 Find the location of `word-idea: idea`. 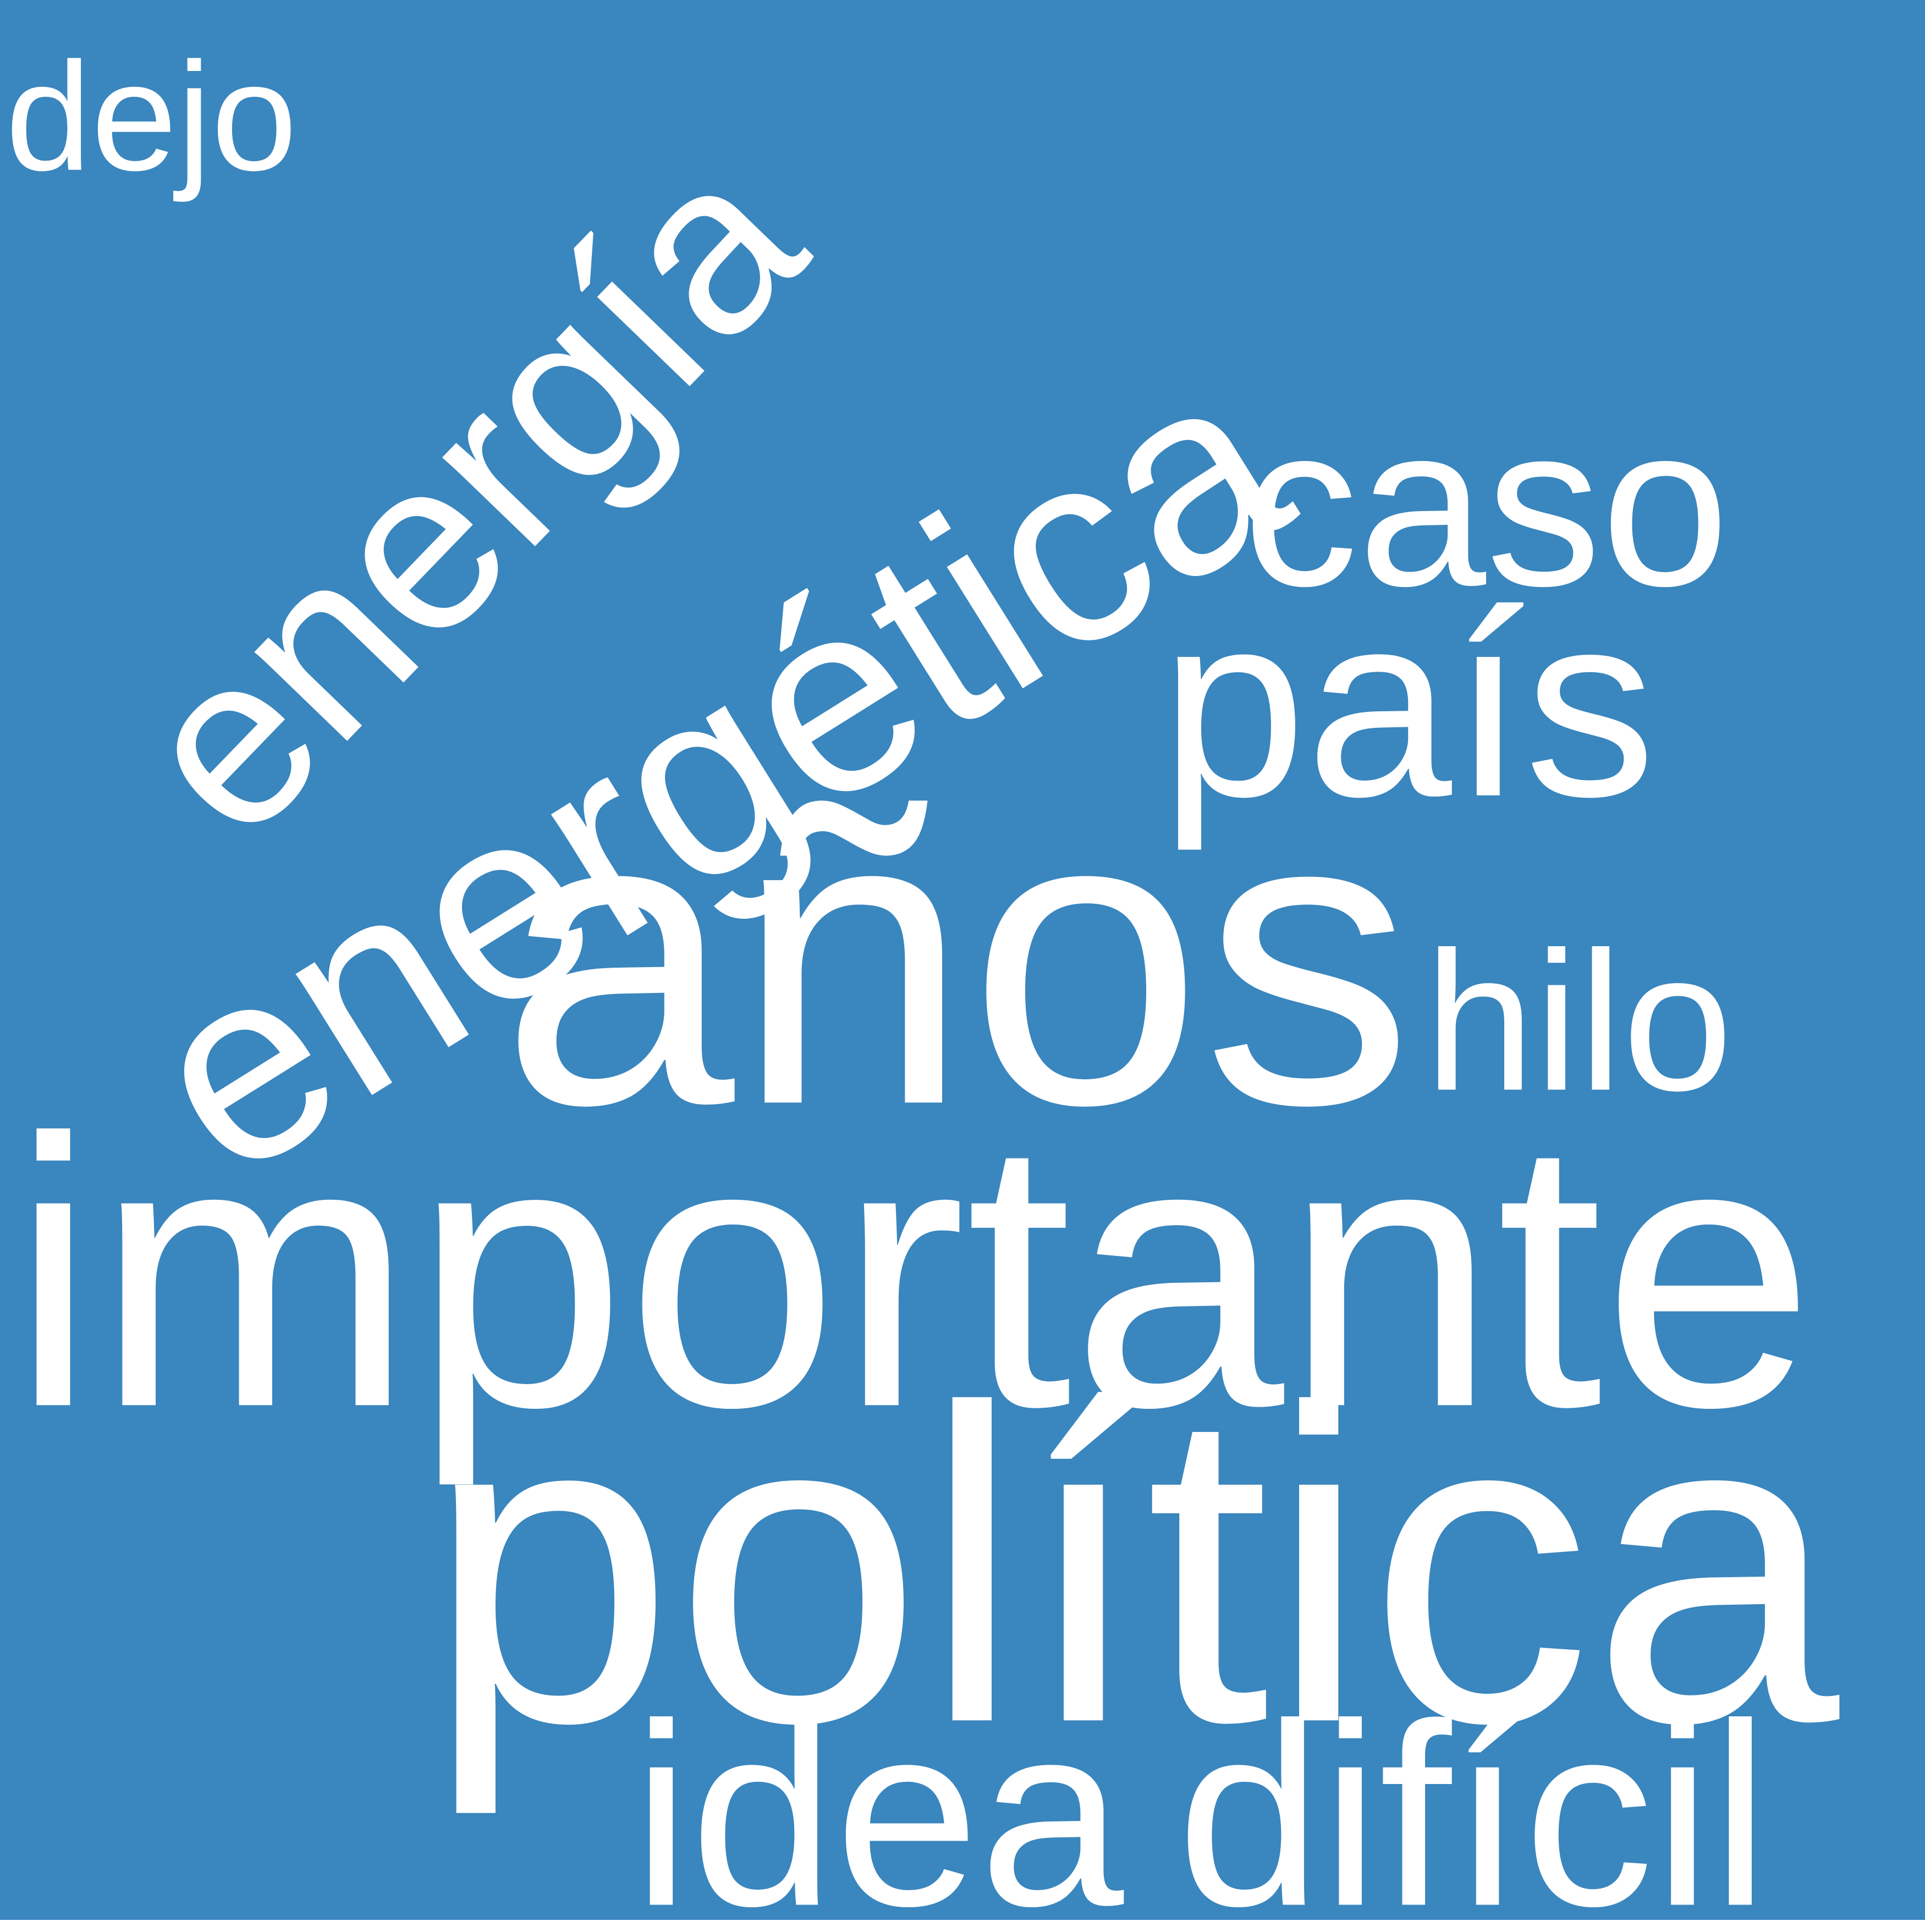

word-idea: idea is located at coordinates (878, 1794).